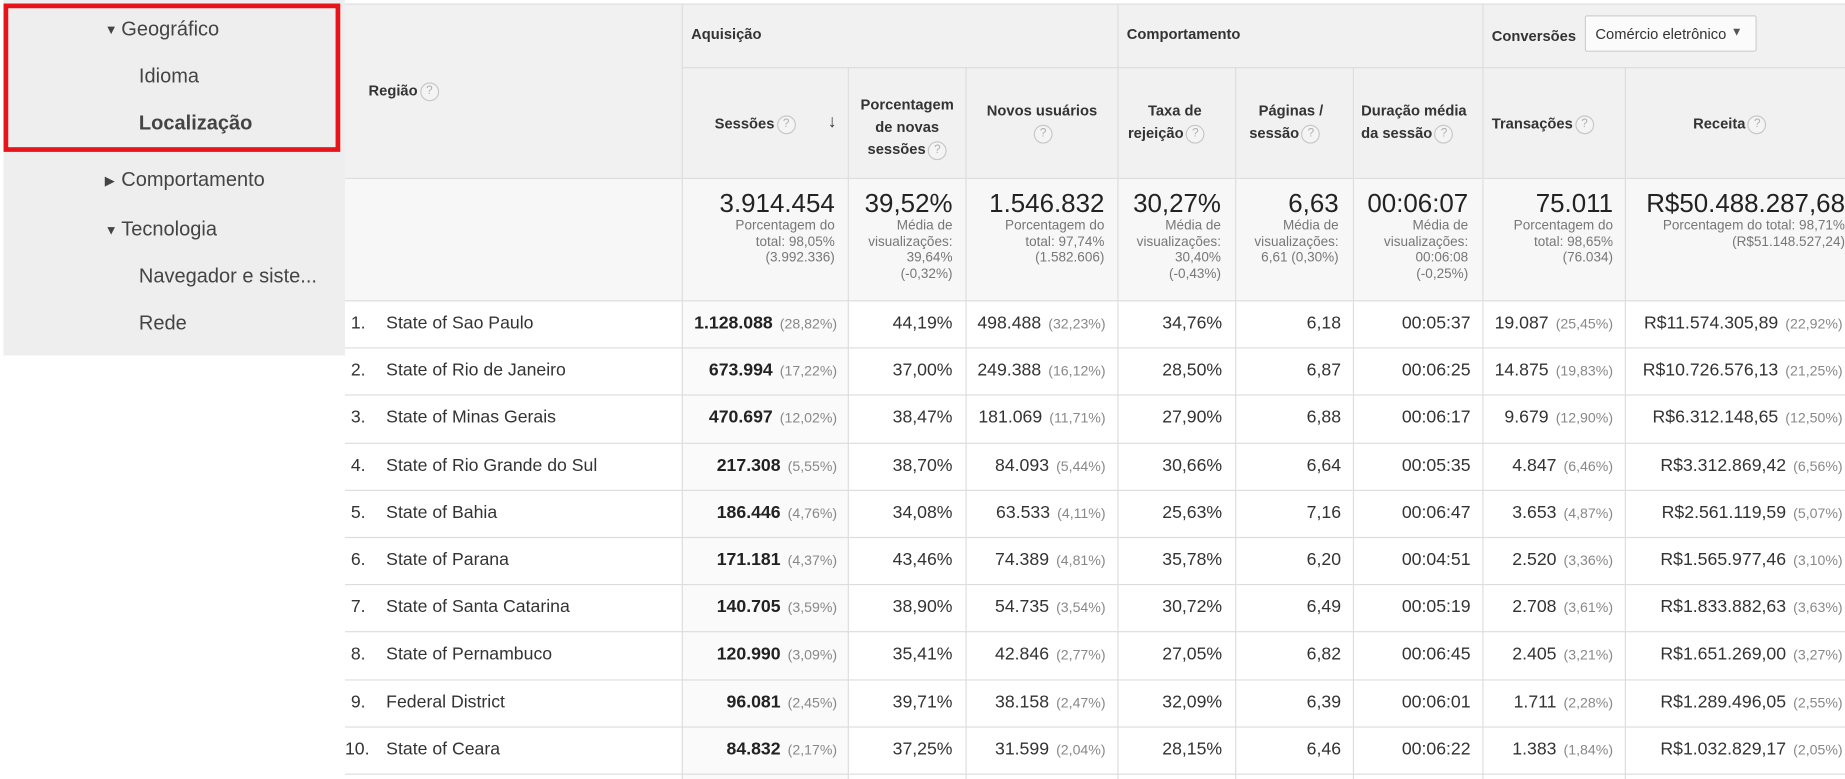 The image size is (1845, 779). What do you see at coordinates (744, 123) in the screenshot?
I see `column-header-label: Sessões` at bounding box center [744, 123].